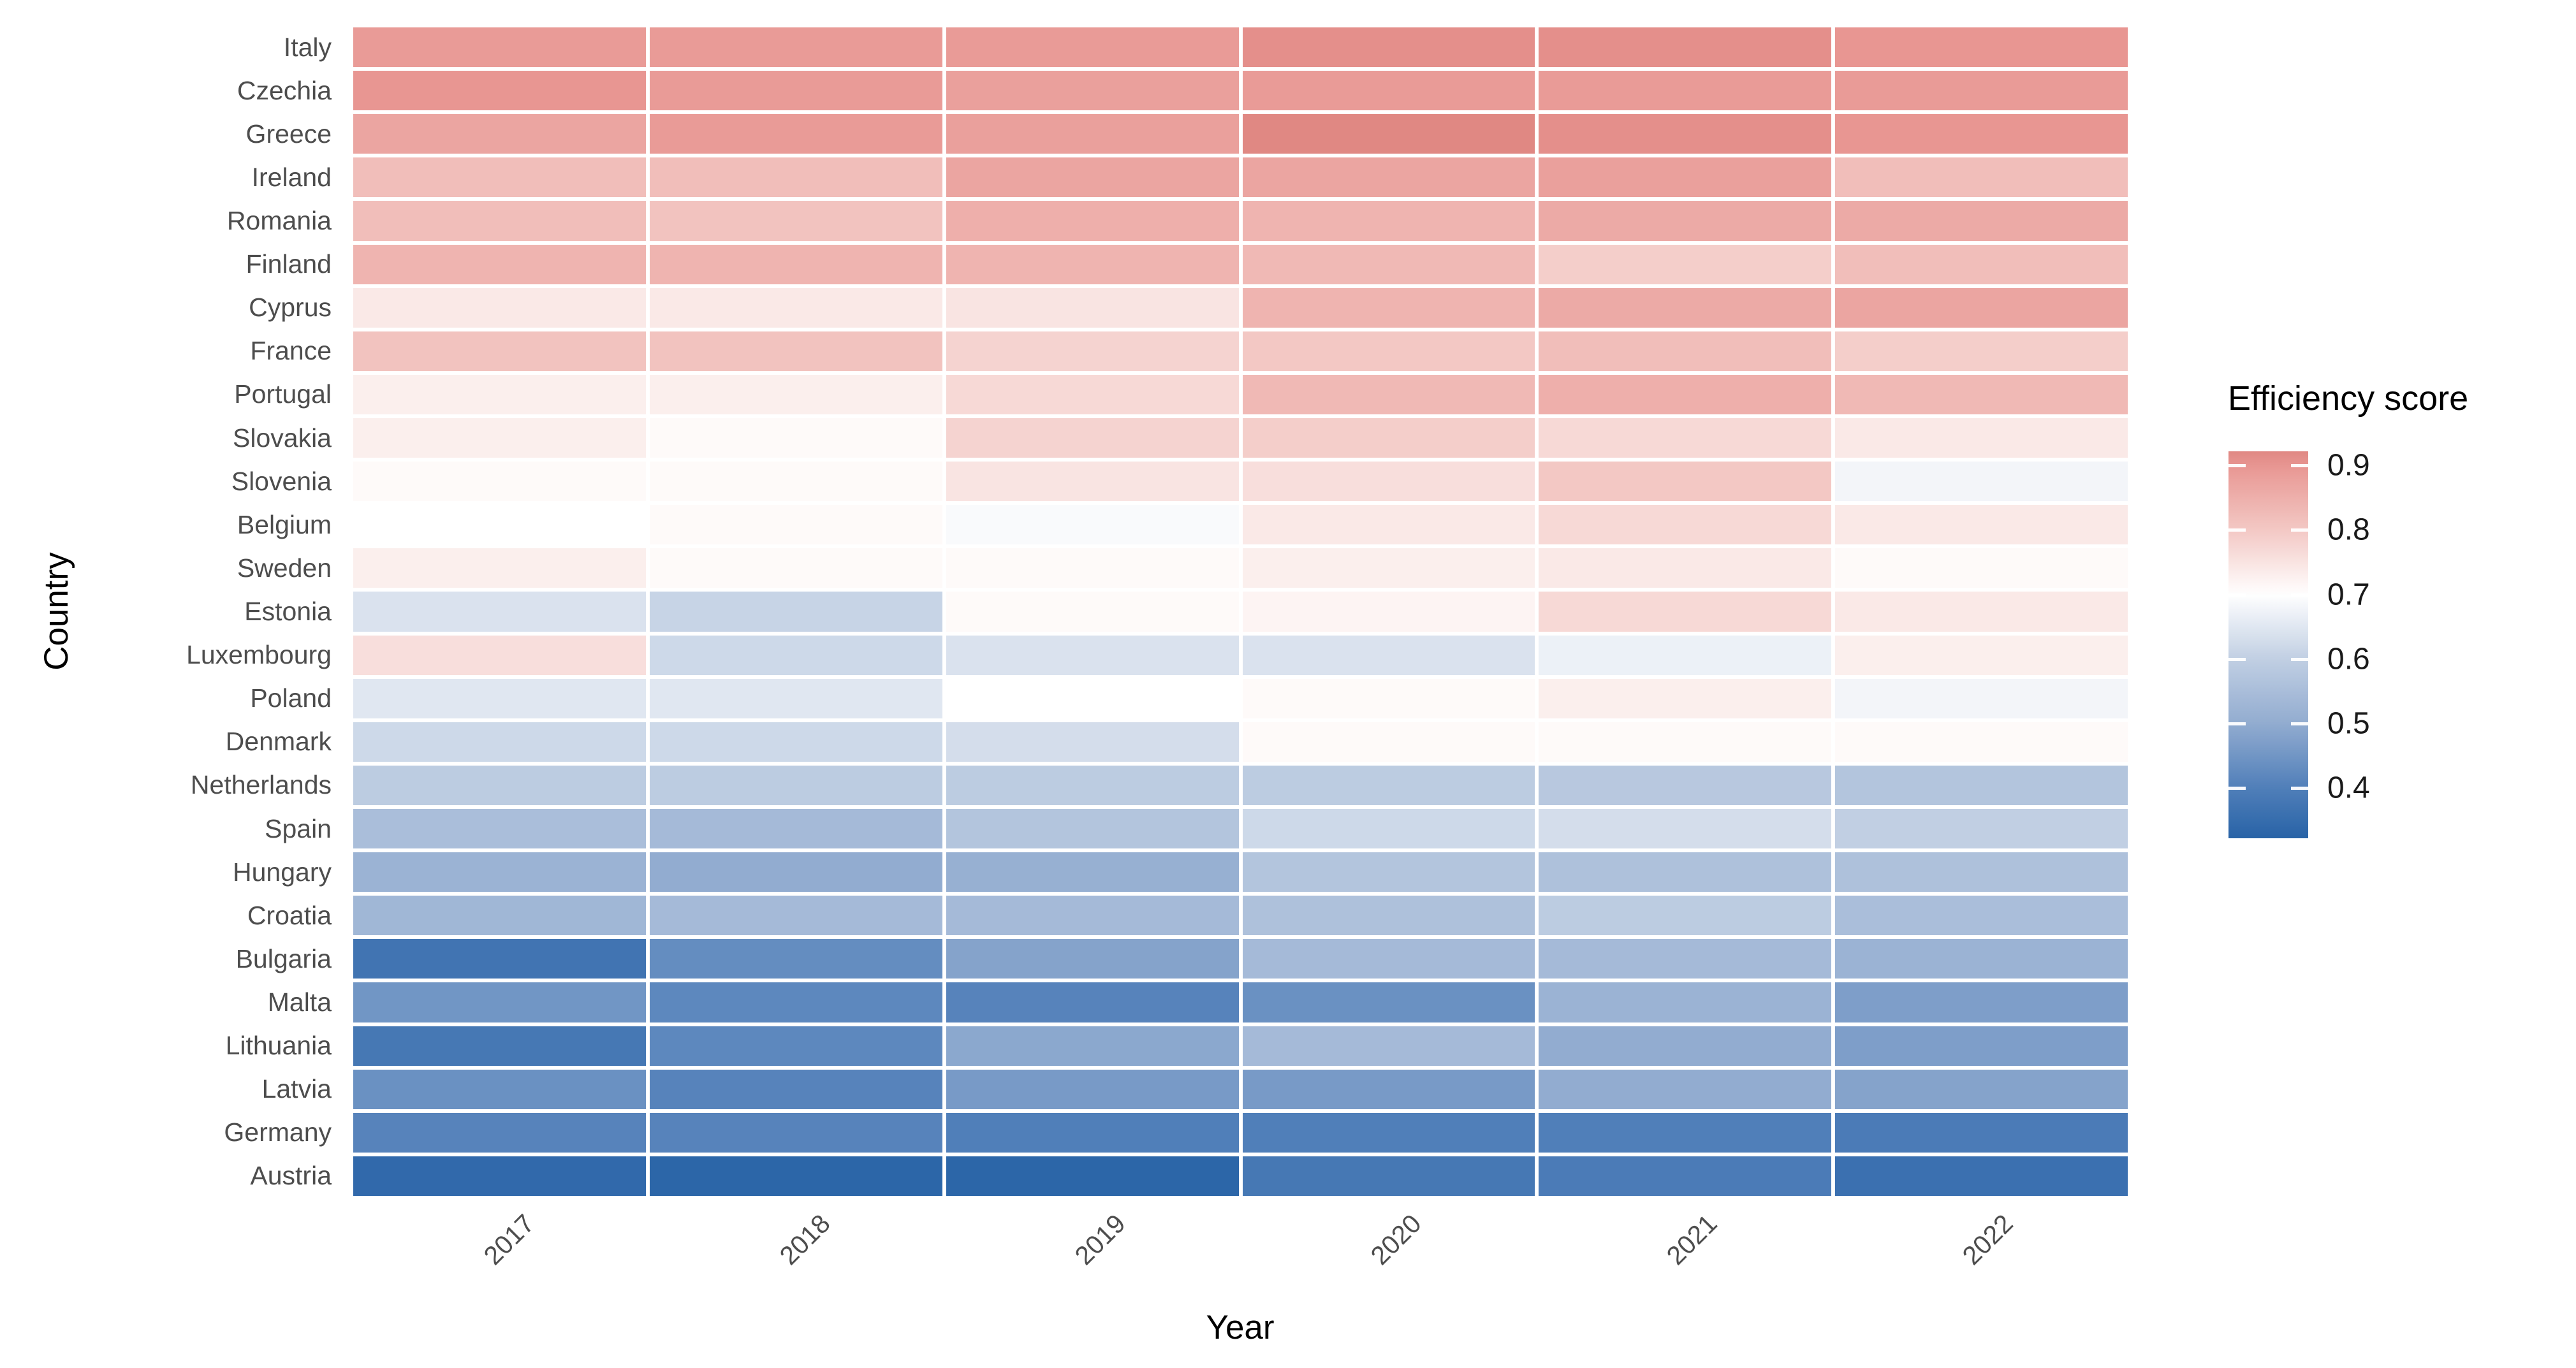 This screenshot has height=1368, width=2576. I want to click on legend-tick-label: 0.9, so click(2348, 465).